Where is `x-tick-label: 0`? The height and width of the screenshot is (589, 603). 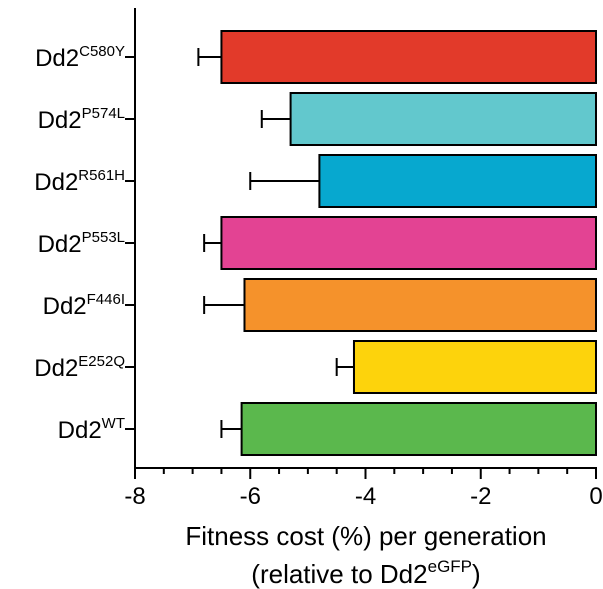
x-tick-label: 0 is located at coordinates (595, 496).